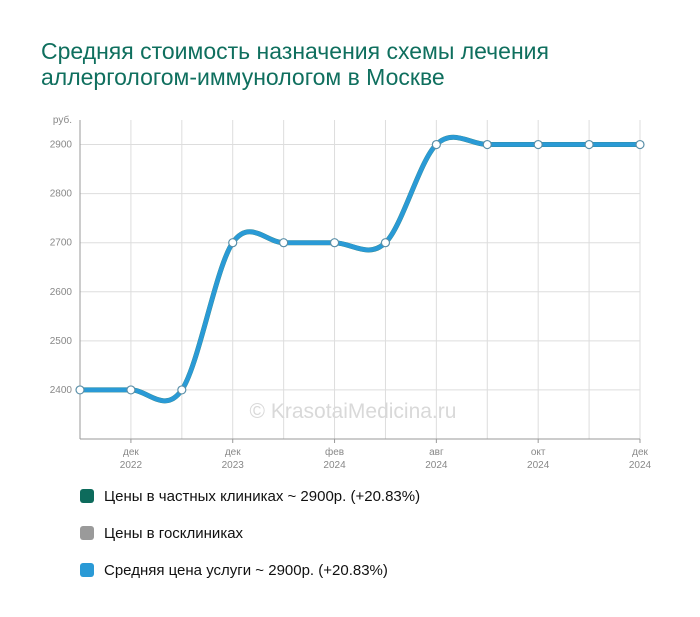  What do you see at coordinates (538, 452) in the screenshot?
I see `x-tick-label-month: окт` at bounding box center [538, 452].